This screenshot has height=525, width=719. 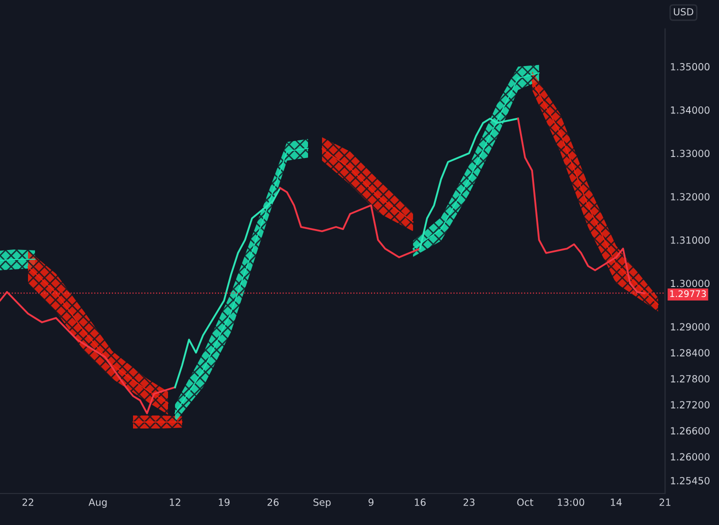 What do you see at coordinates (616, 502) in the screenshot?
I see `x-tick-label: 14` at bounding box center [616, 502].